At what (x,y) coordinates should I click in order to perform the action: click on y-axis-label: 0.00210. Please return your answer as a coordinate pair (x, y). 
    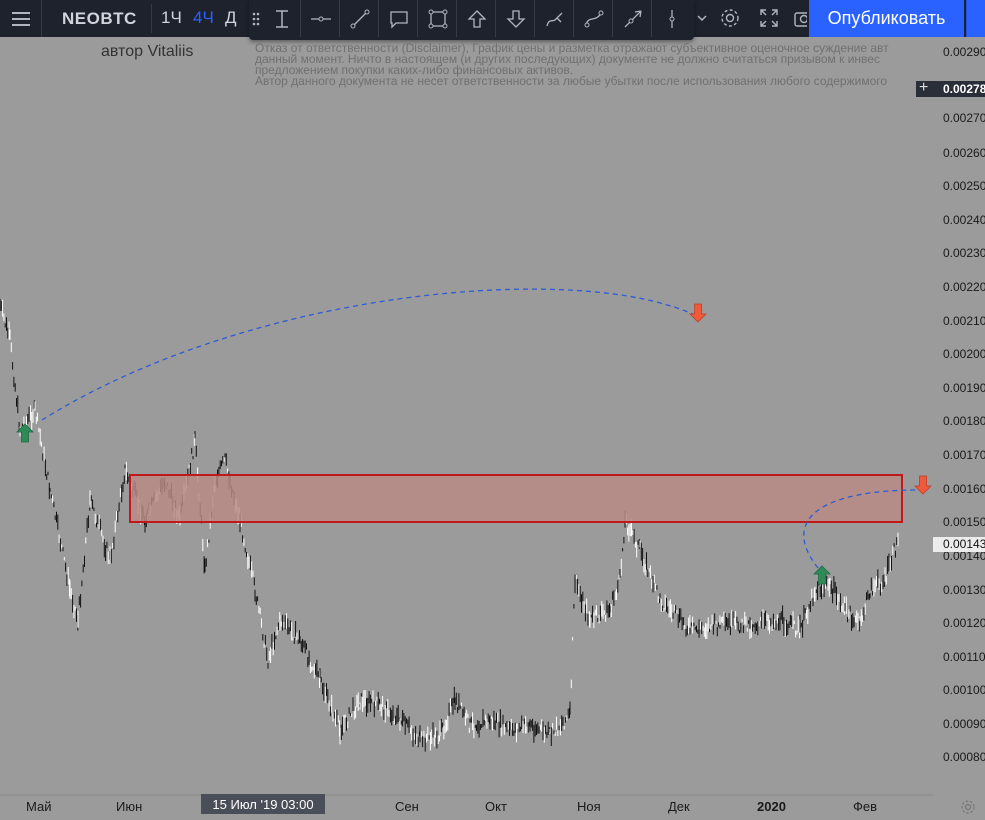
    Looking at the image, I should click on (964, 321).